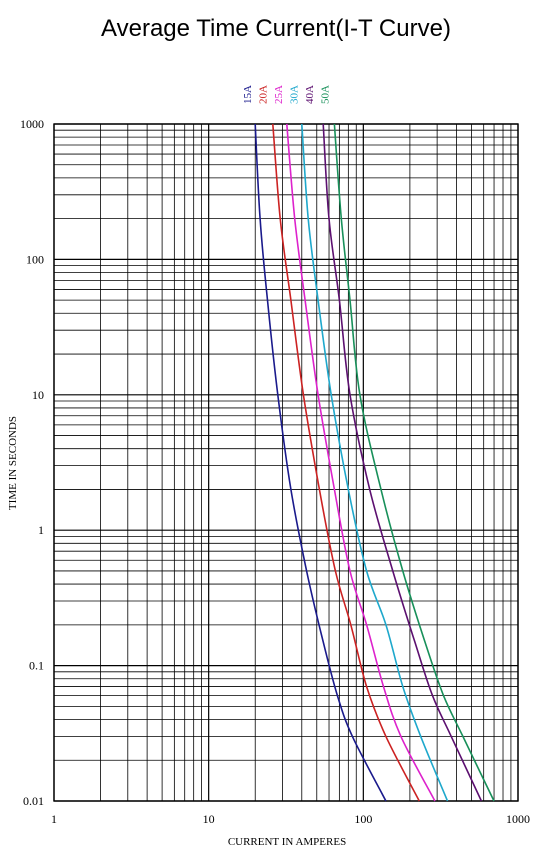 Image resolution: width=549 pixels, height=854 pixels. I want to click on chart-title: Average Time Current(I-T Curve), so click(276, 28).